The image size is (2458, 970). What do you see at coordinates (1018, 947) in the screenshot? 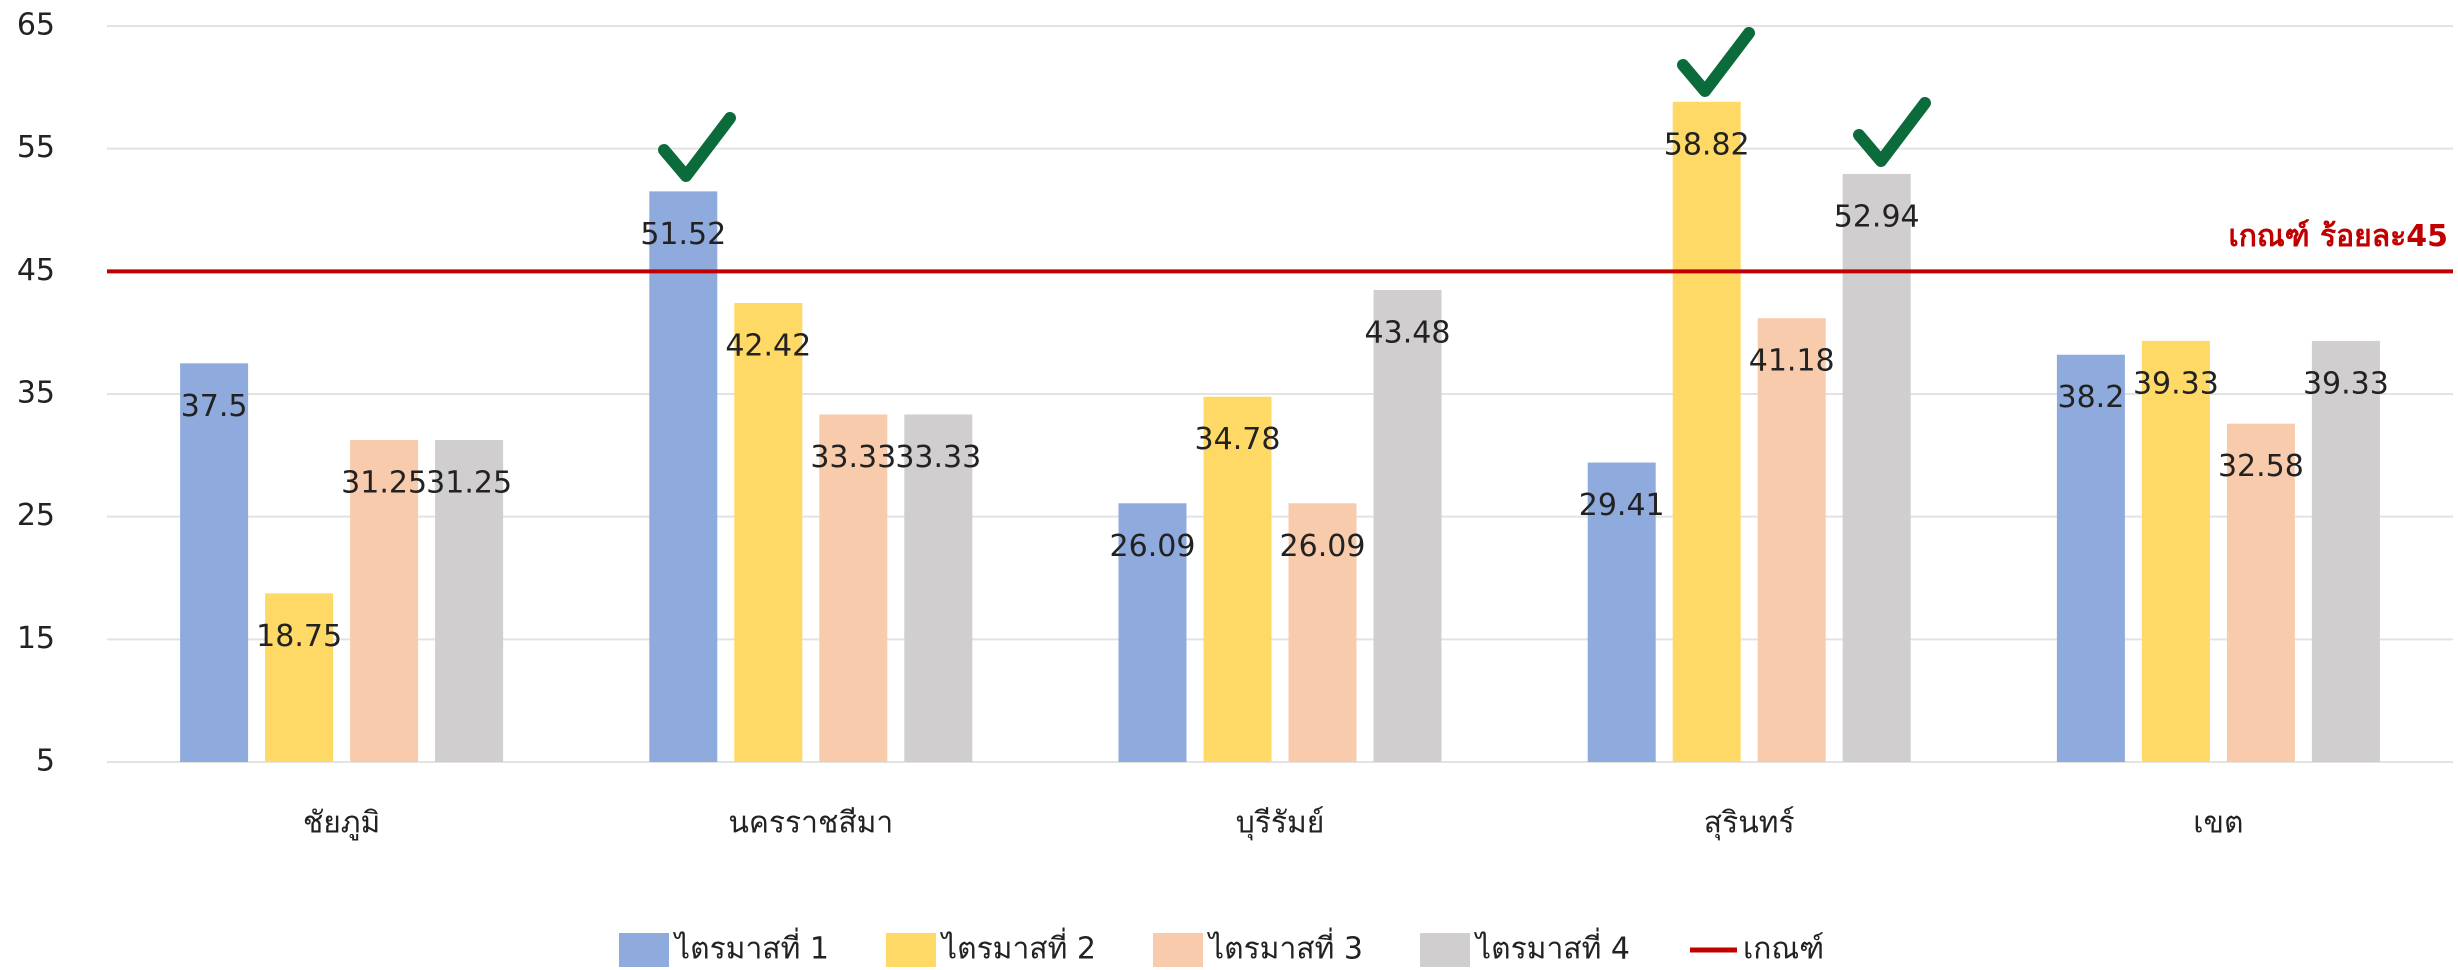
I see `legend-label: ไตรมาสที่ 2` at bounding box center [1018, 947].